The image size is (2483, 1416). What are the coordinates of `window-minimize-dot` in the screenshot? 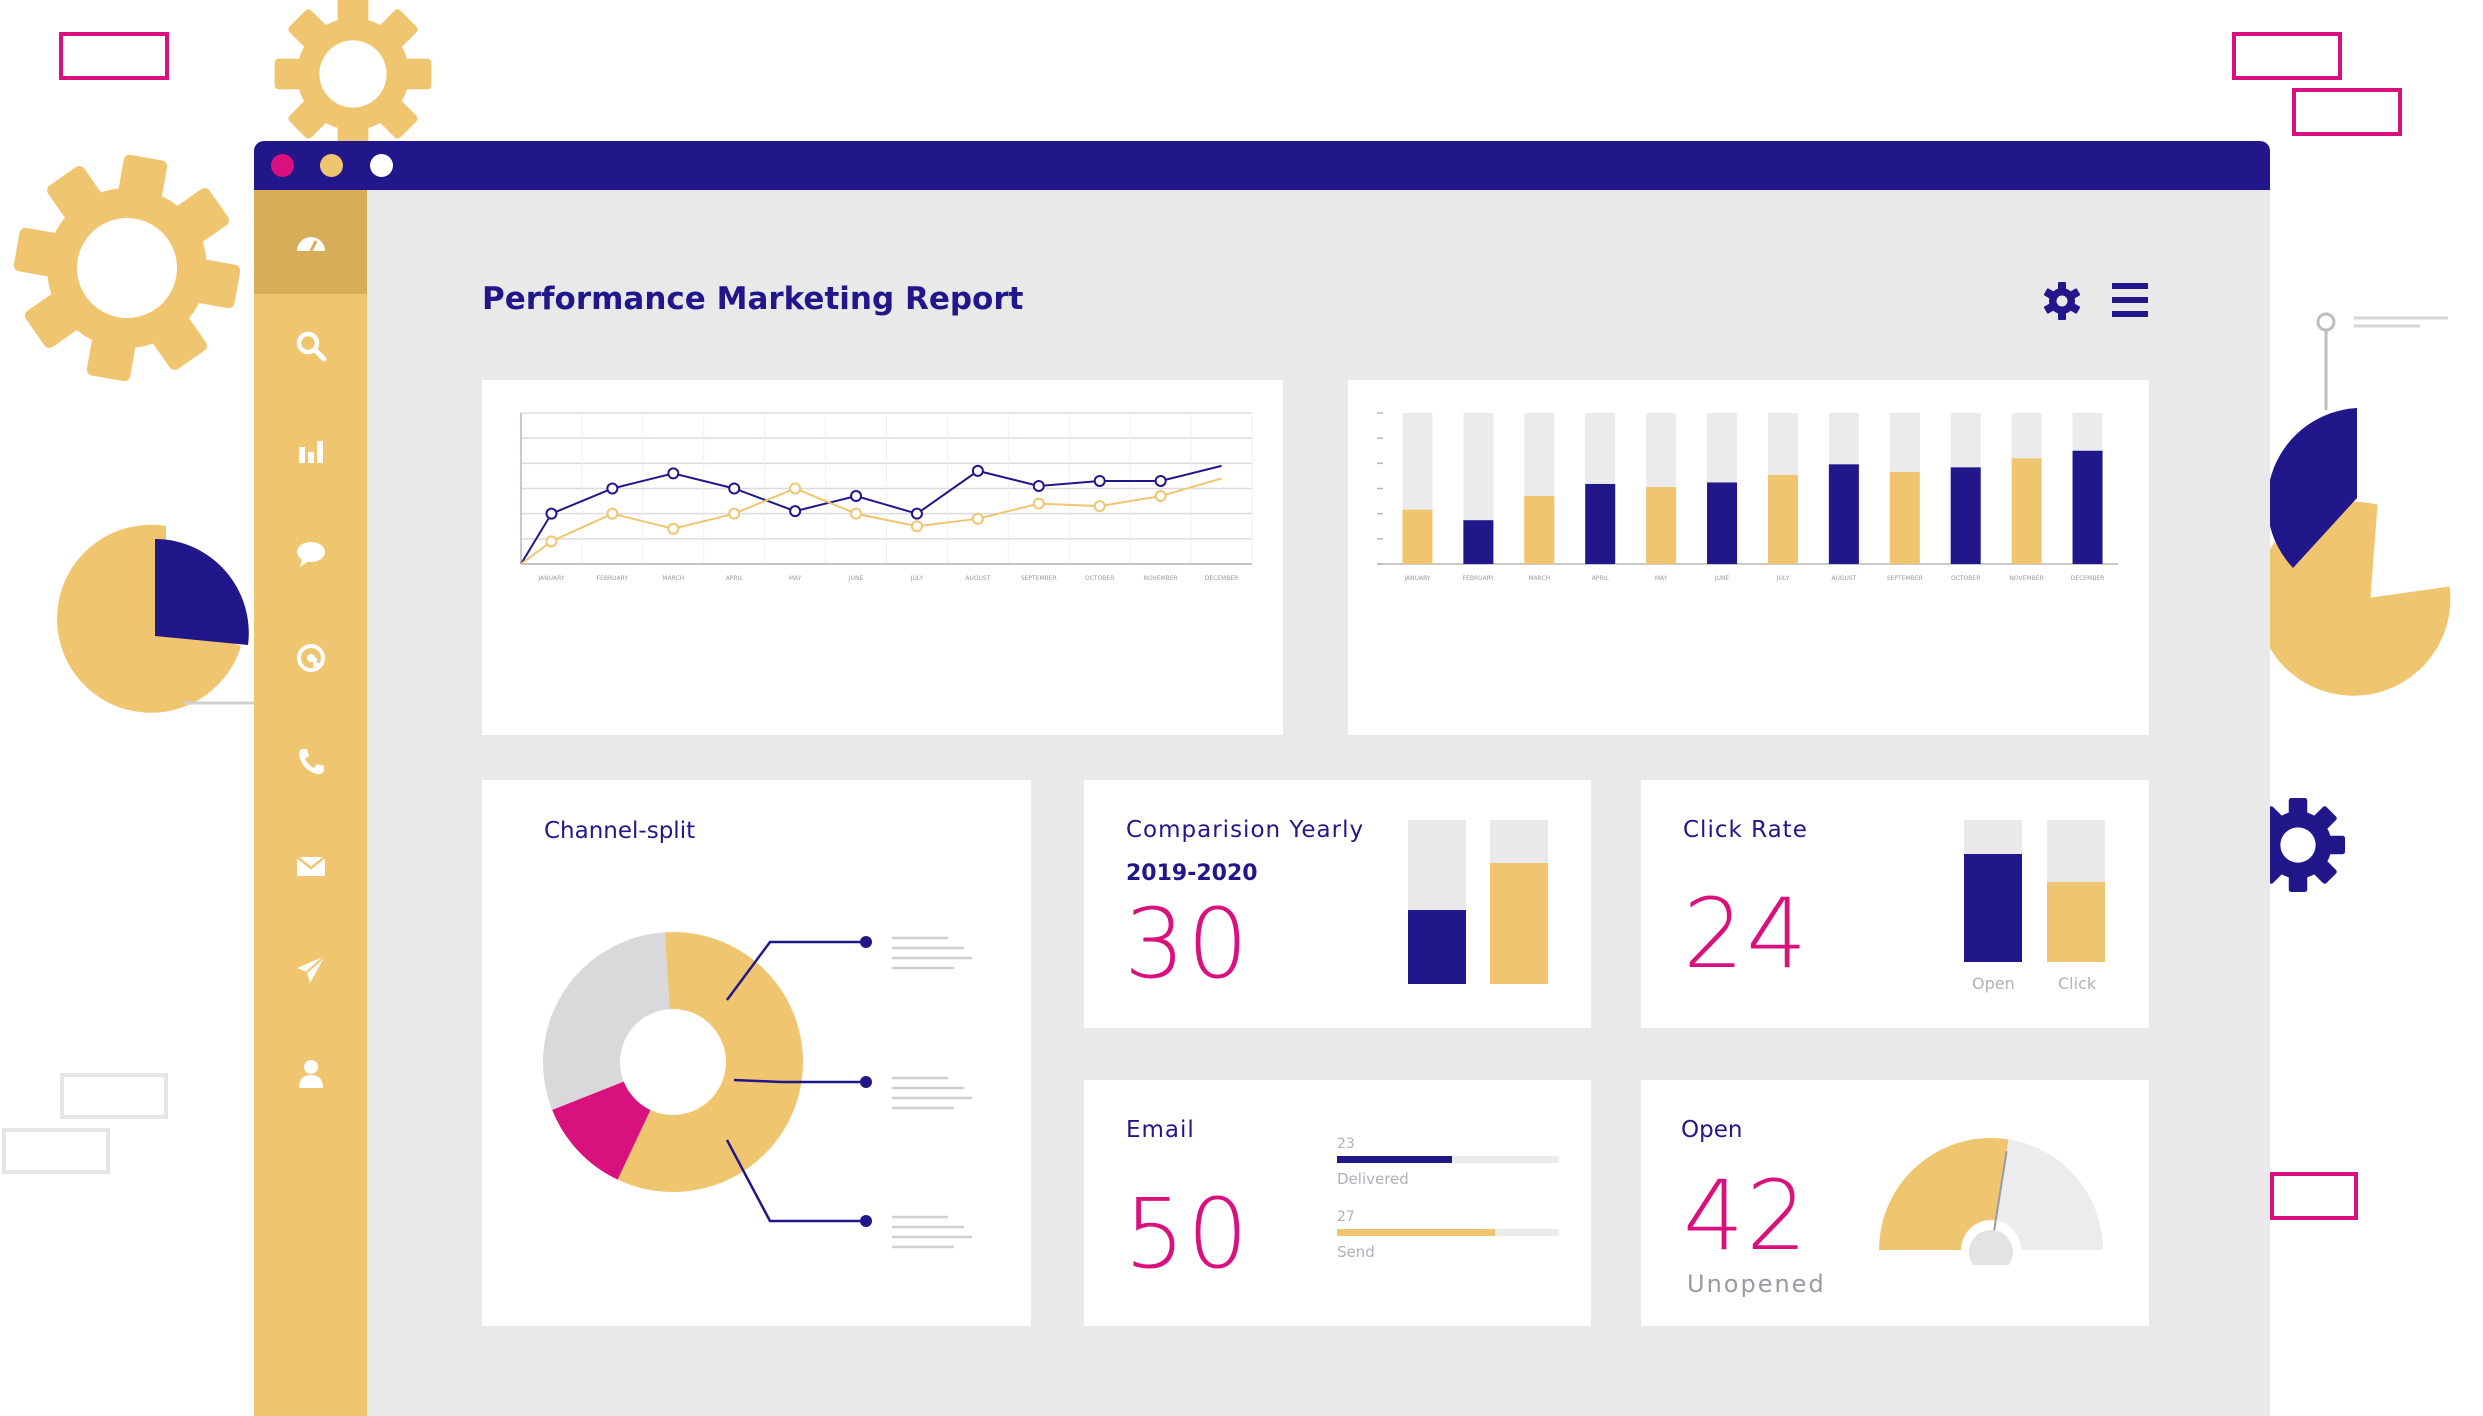 It's located at (331, 165).